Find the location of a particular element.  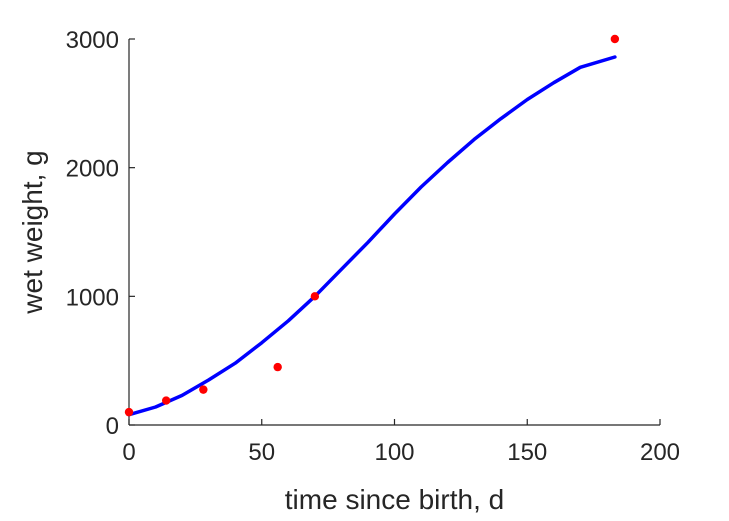

x-tick-label: 200 is located at coordinates (660, 452).